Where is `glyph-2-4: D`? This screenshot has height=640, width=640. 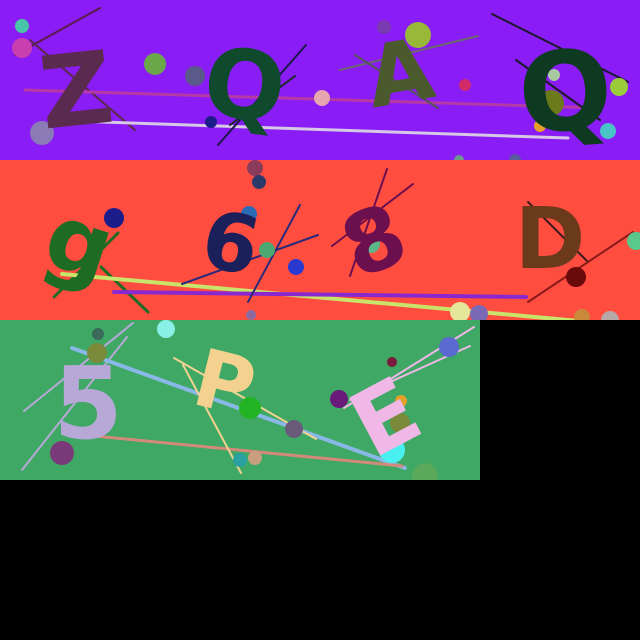 glyph-2-4: D is located at coordinates (550, 239).